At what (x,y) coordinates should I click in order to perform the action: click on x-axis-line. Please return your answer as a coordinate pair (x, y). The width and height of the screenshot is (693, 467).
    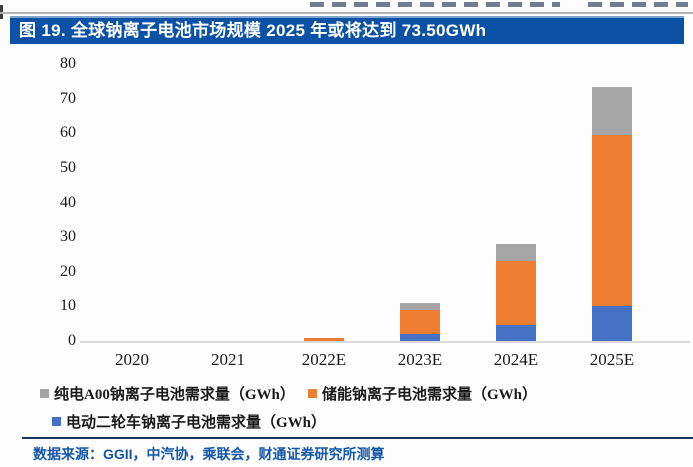
    Looking at the image, I should click on (385, 342).